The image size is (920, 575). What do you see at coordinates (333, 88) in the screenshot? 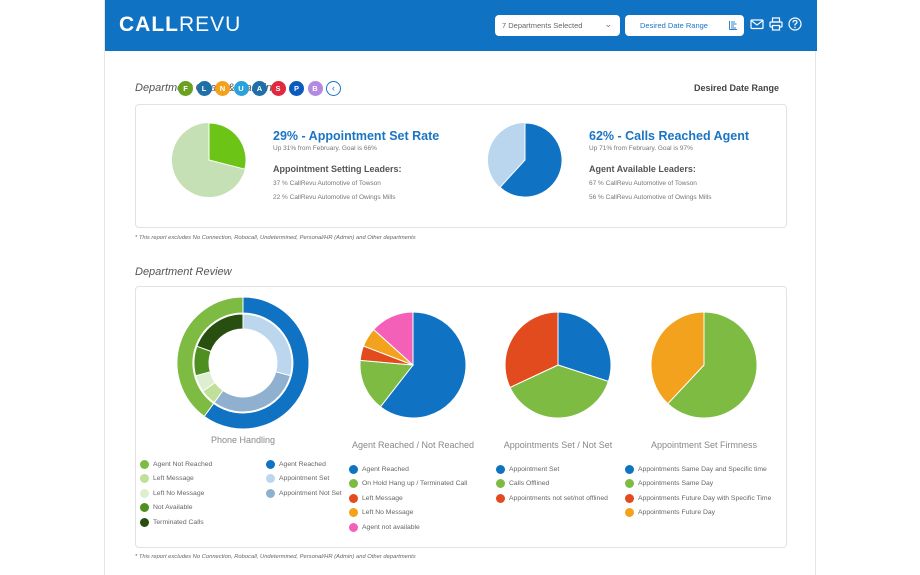
I see `chevron-left-icon: ‹` at bounding box center [333, 88].